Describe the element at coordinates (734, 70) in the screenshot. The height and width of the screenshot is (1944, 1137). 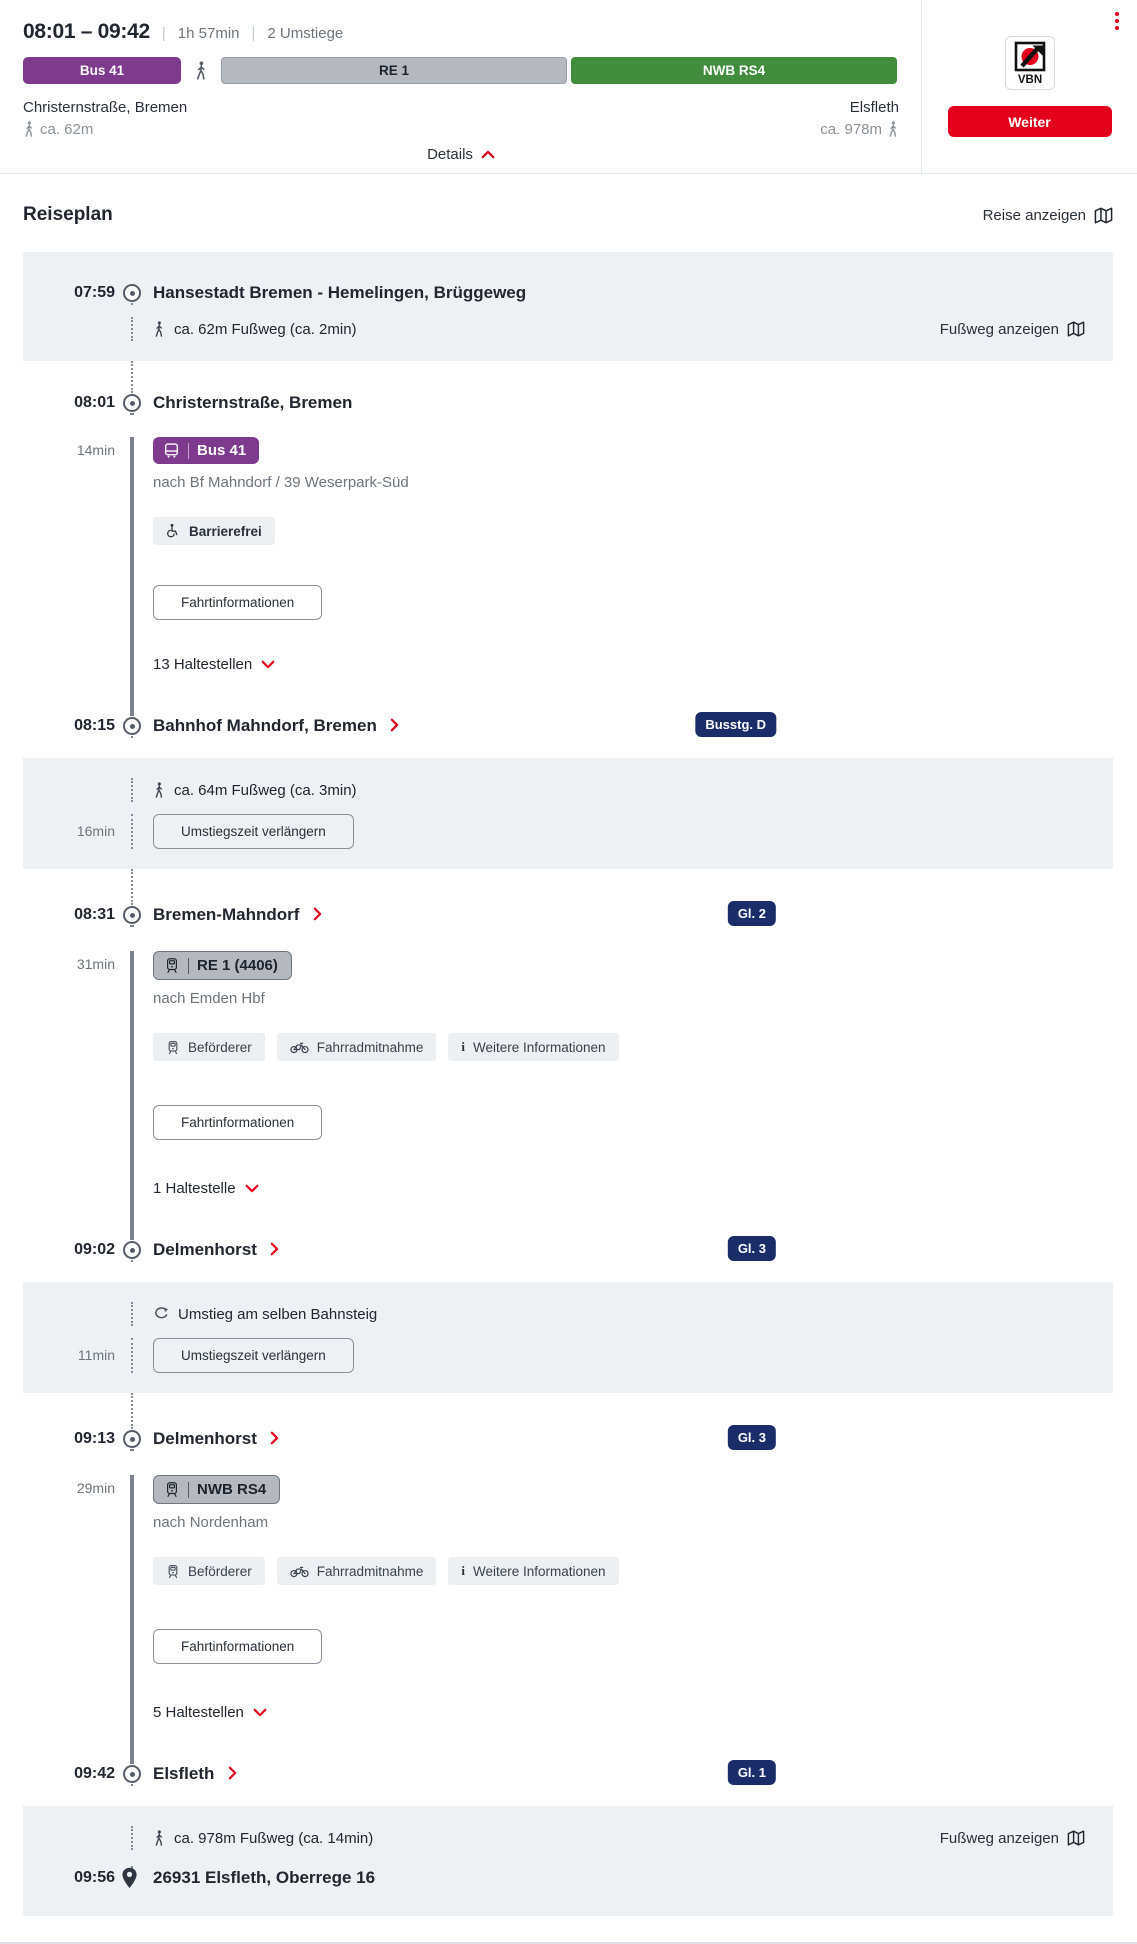
I see `leg-pill-nwb-rs4: NWB RS4` at that location.